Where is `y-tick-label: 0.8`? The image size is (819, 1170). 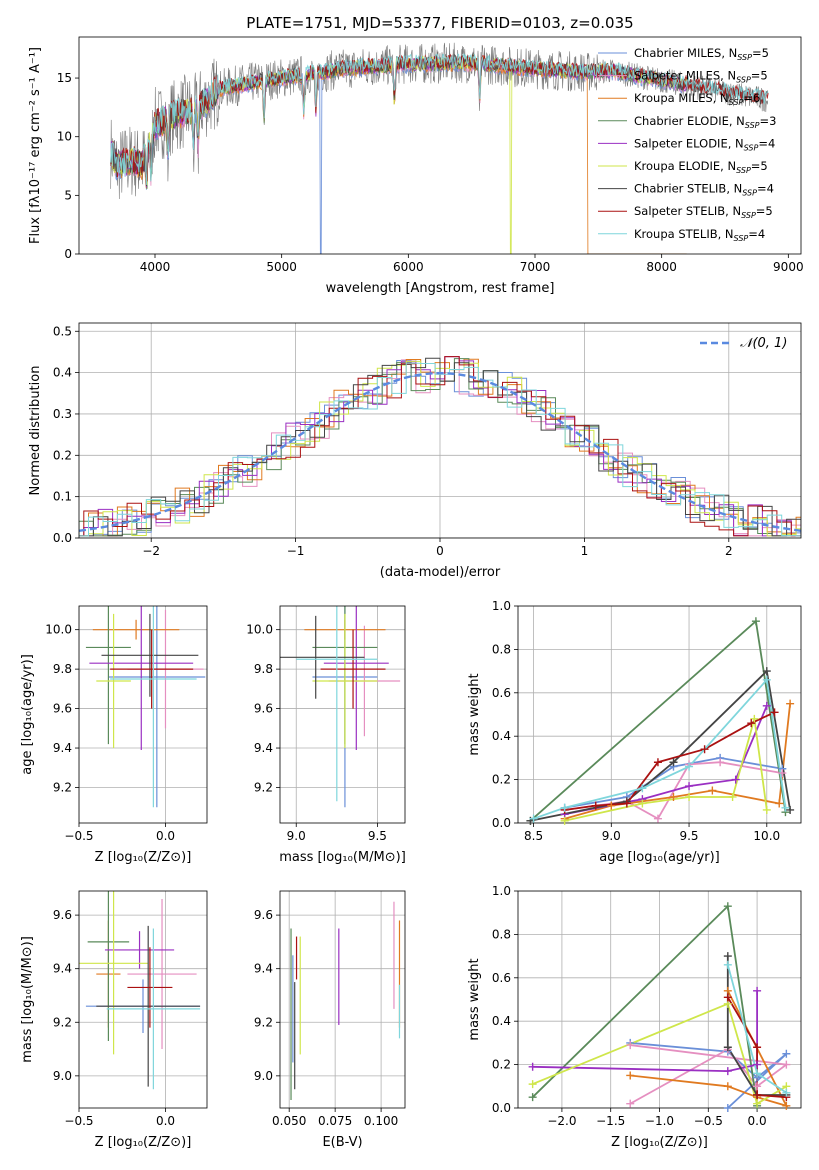
y-tick-label: 0.8 is located at coordinates (501, 649).